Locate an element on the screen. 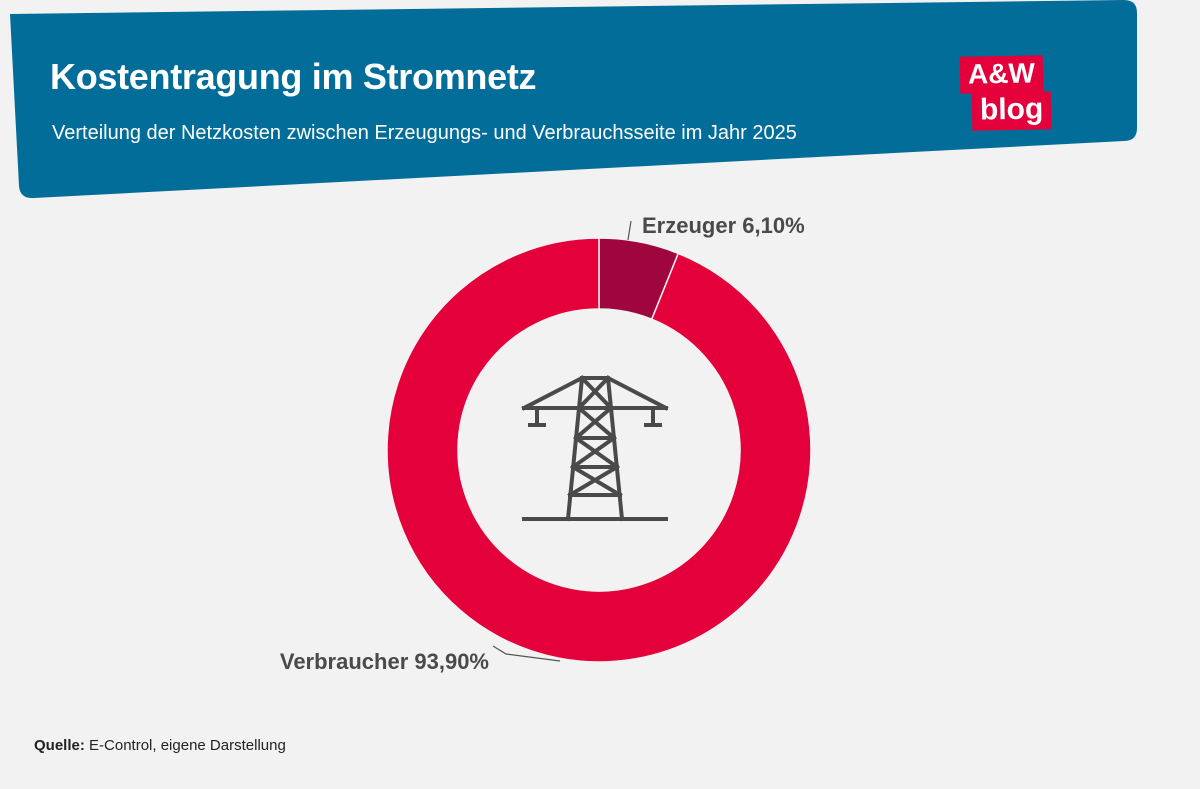 Image resolution: width=1200 pixels, height=789 pixels. leader-line-verbraucher is located at coordinates (526, 653).